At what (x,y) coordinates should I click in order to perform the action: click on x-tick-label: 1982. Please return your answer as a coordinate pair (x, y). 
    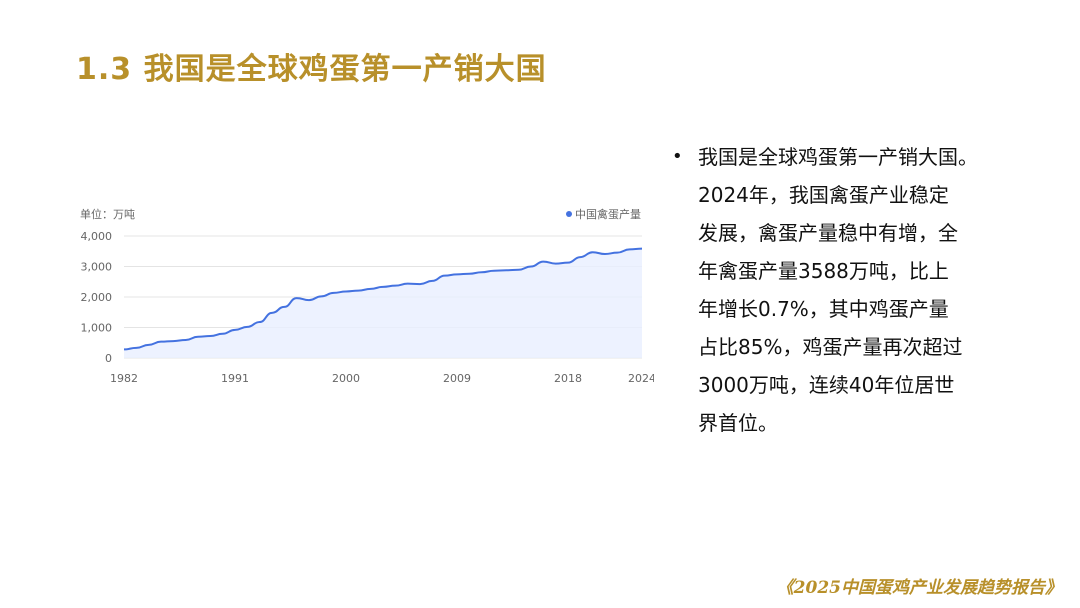
    Looking at the image, I should click on (124, 378).